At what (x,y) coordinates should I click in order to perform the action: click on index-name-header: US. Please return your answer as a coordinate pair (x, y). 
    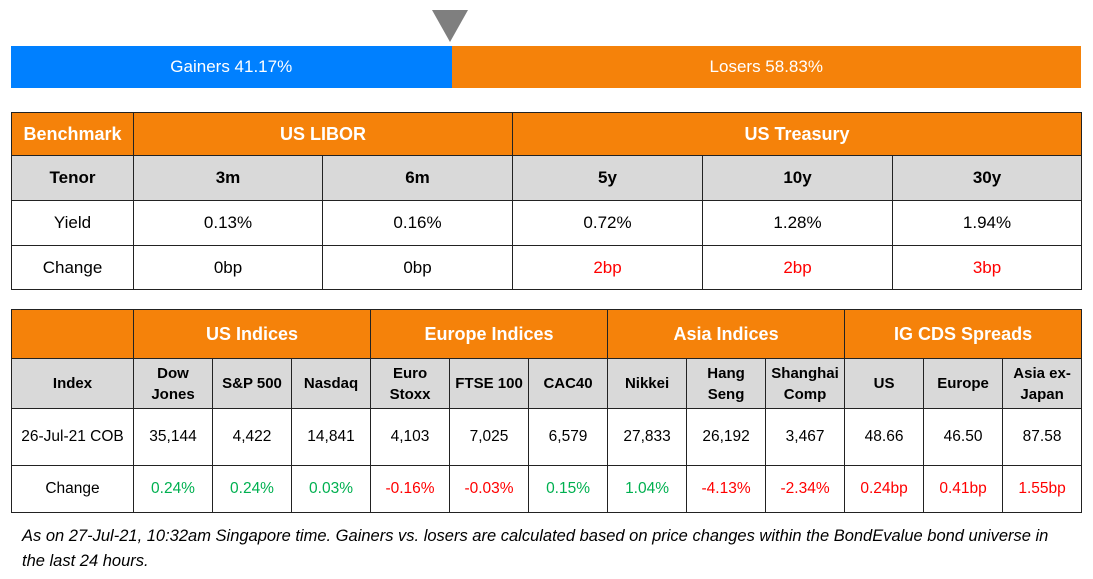
    Looking at the image, I should click on (884, 383).